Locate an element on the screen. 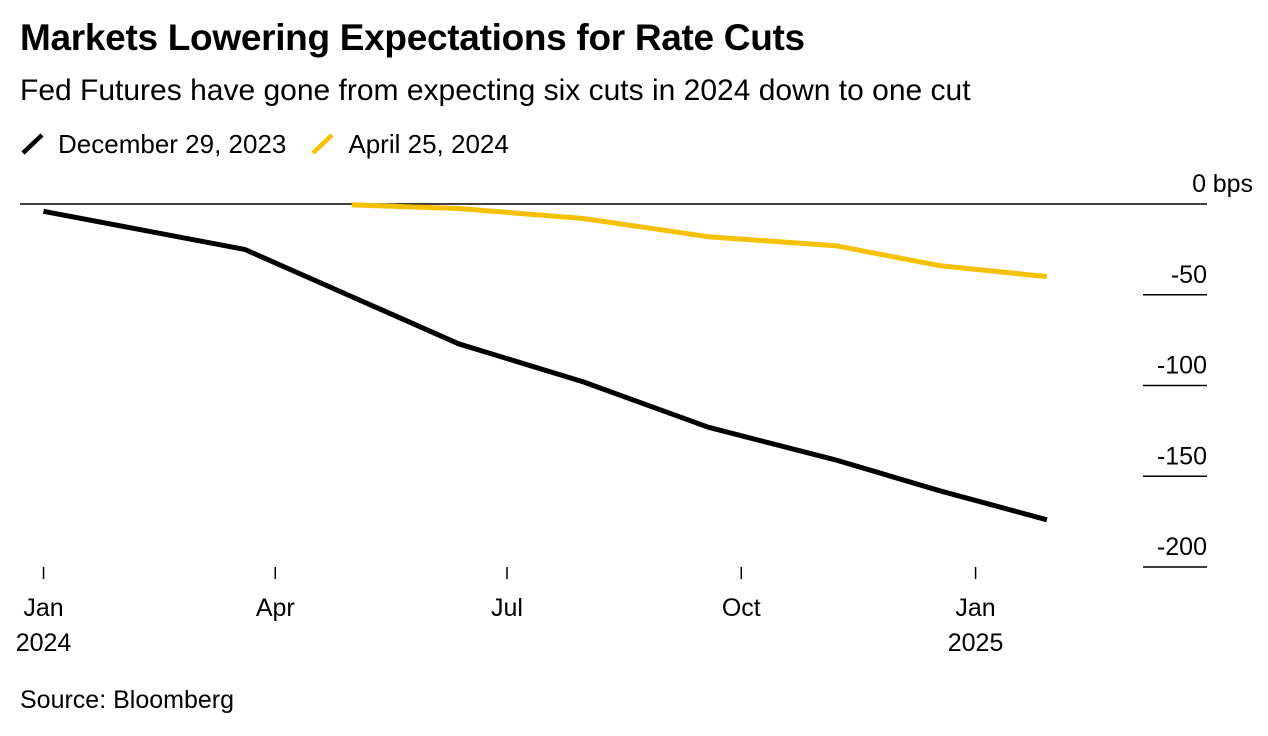  legend-label-december: December 29, 2023 is located at coordinates (172, 143).